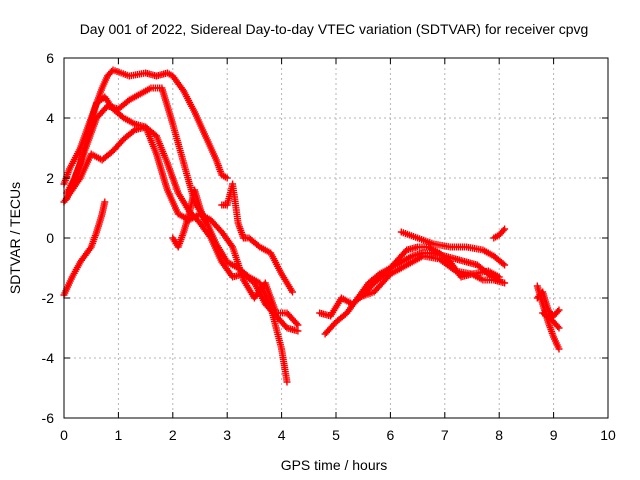 This screenshot has height=480, width=640. What do you see at coordinates (334, 465) in the screenshot?
I see `x-axis-label: GPS time / hours` at bounding box center [334, 465].